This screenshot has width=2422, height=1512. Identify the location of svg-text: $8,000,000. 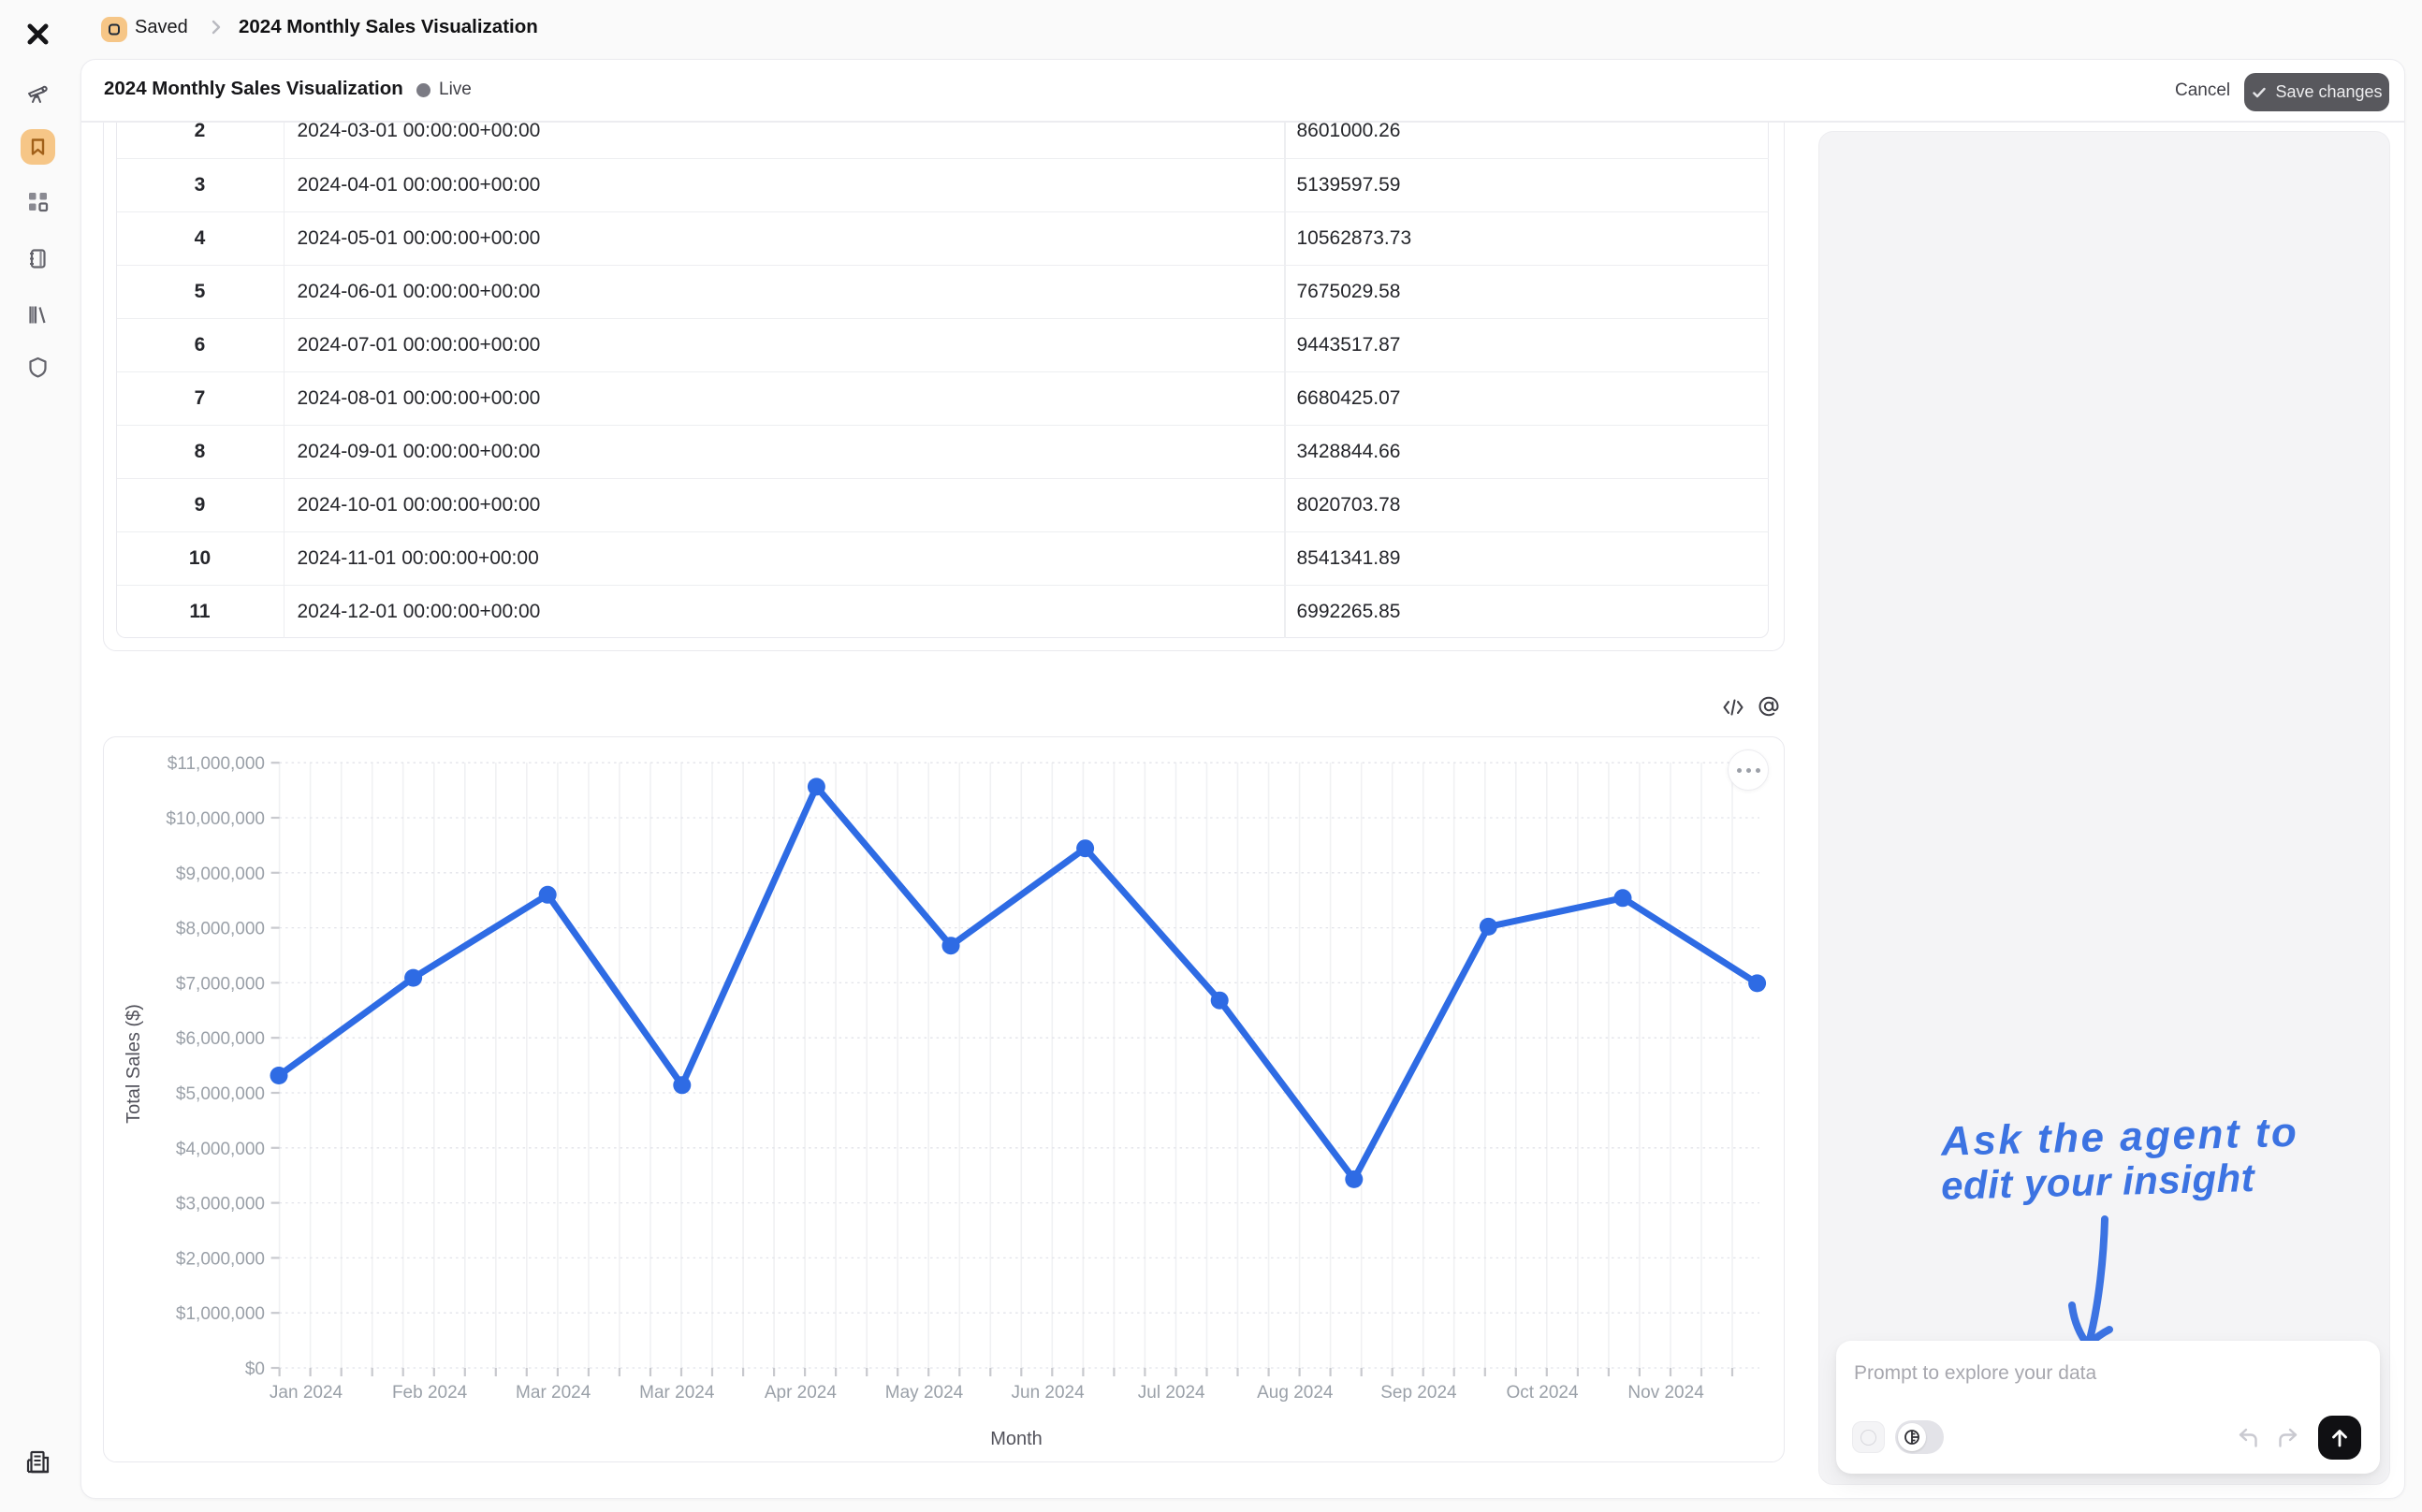
(220, 930).